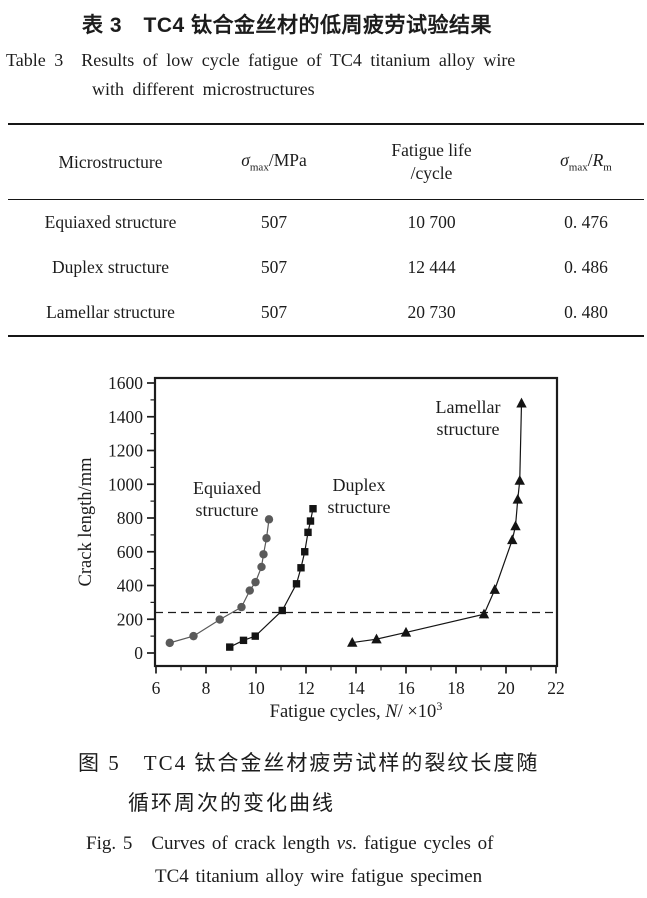  What do you see at coordinates (287, 25) in the screenshot?
I see `table-title-cn: 表 3 TC4 钛合金丝材的低周疲劳试验结果` at bounding box center [287, 25].